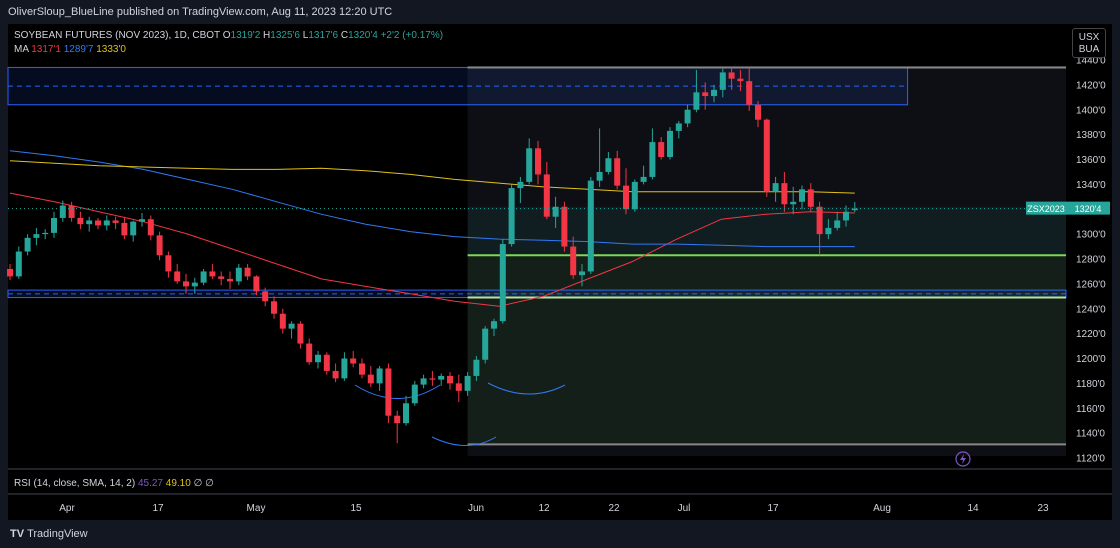 This screenshot has width=1120, height=548. What do you see at coordinates (285, 35) in the screenshot?
I see `high-value: 1325'6` at bounding box center [285, 35].